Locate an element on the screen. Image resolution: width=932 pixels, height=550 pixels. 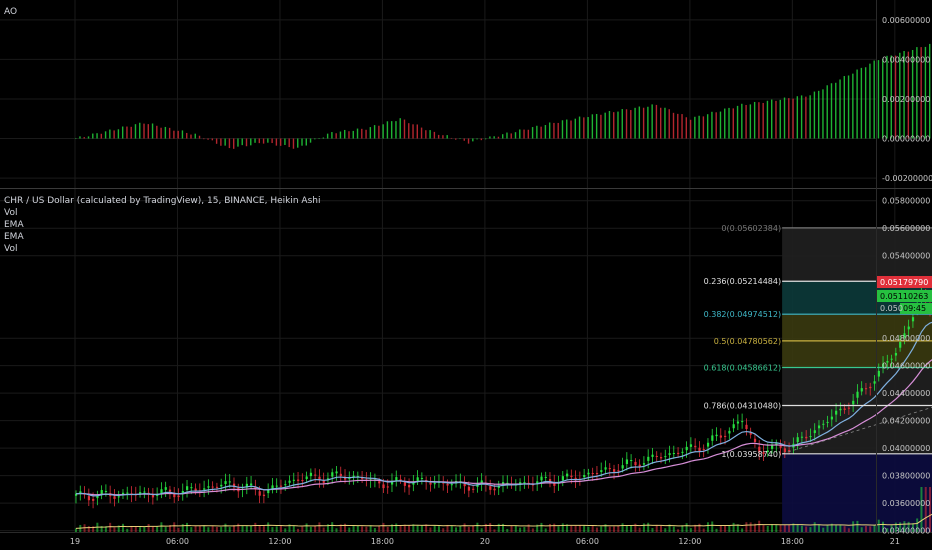
high-price-badge is located at coordinates (904, 282).